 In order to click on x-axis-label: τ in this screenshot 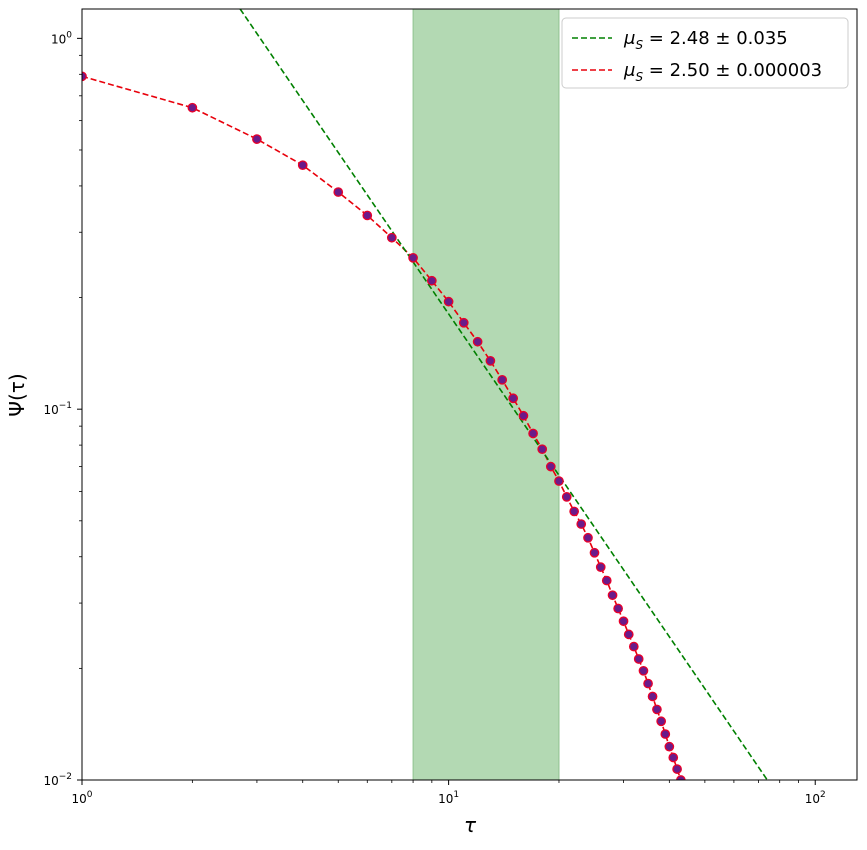, I will do `click(470, 825)`.